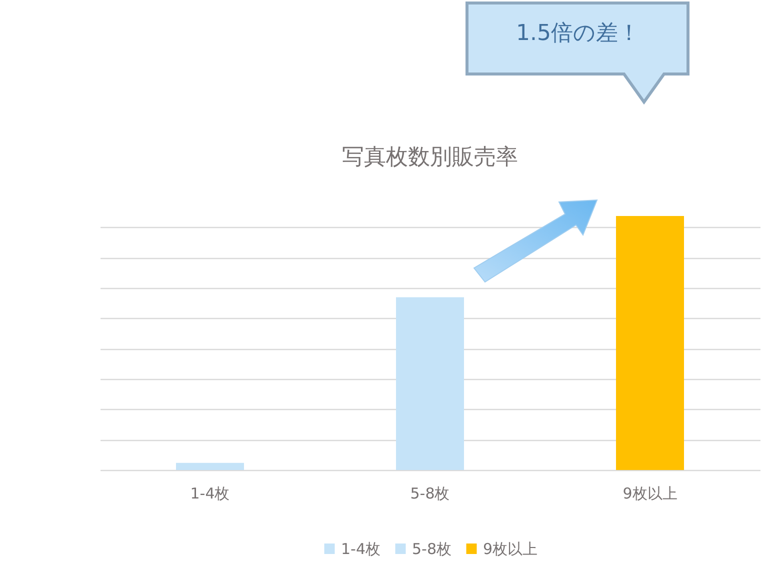 The image size is (784, 579). What do you see at coordinates (430, 157) in the screenshot?
I see `chart-title: 写真枚数別販売率` at bounding box center [430, 157].